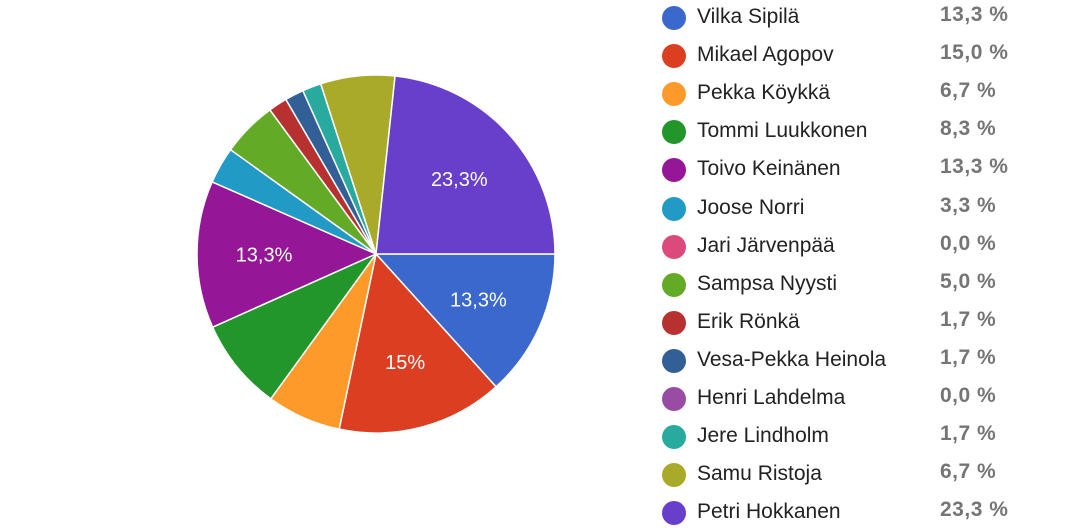 This screenshot has height=532, width=1080. What do you see at coordinates (871, 399) in the screenshot?
I see `legend-item: Henri Lahdelma 0,0 %` at bounding box center [871, 399].